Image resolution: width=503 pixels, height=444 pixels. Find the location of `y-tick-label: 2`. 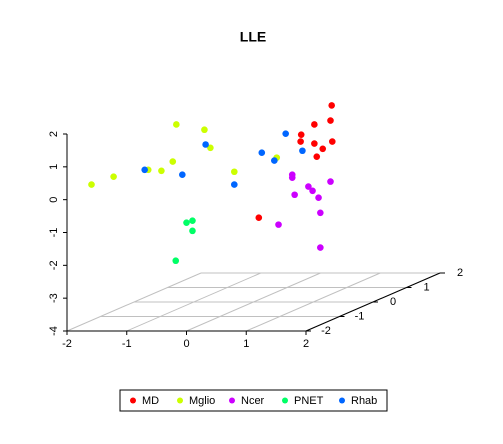

y-tick-label: 2 is located at coordinates (54, 134).